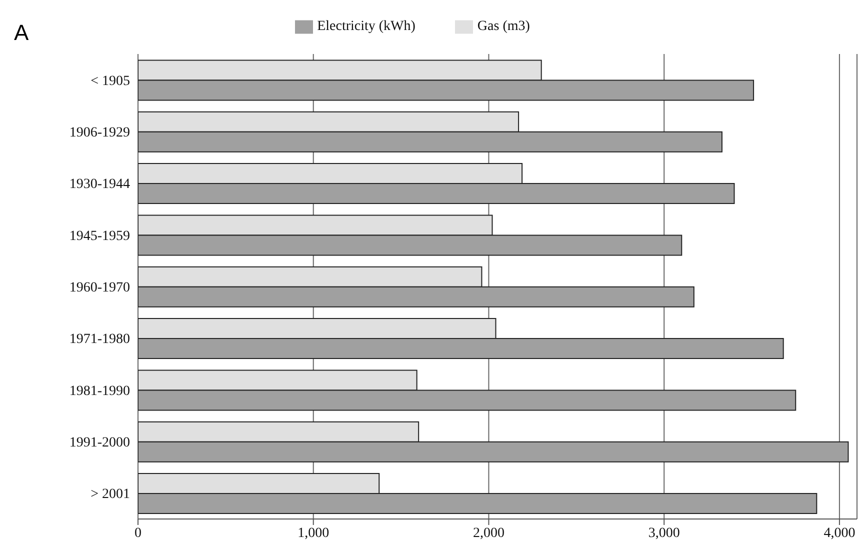 The width and height of the screenshot is (865, 557). Describe the element at coordinates (110, 81) in the screenshot. I see `y-tick-label: < 1905` at that location.